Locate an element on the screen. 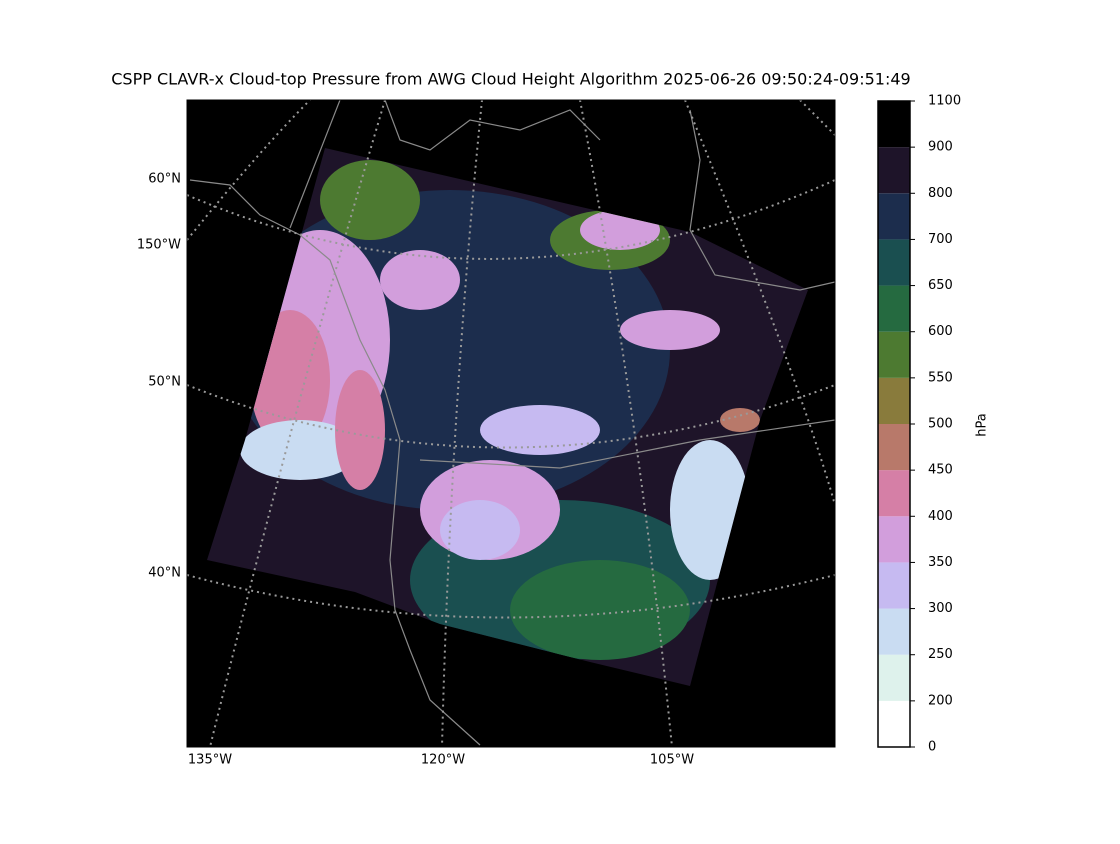  colorbar-tick-label: 400 is located at coordinates (940, 516).